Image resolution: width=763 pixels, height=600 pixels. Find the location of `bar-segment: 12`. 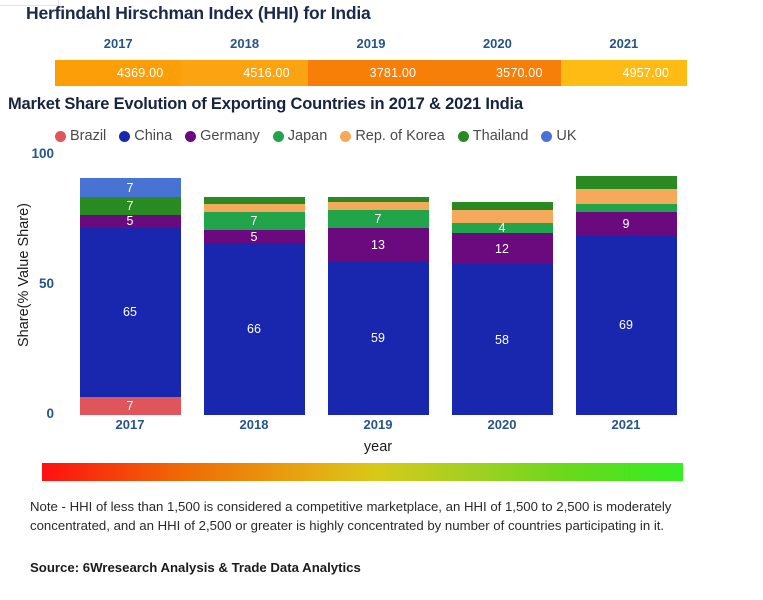

bar-segment: 12 is located at coordinates (502, 249).